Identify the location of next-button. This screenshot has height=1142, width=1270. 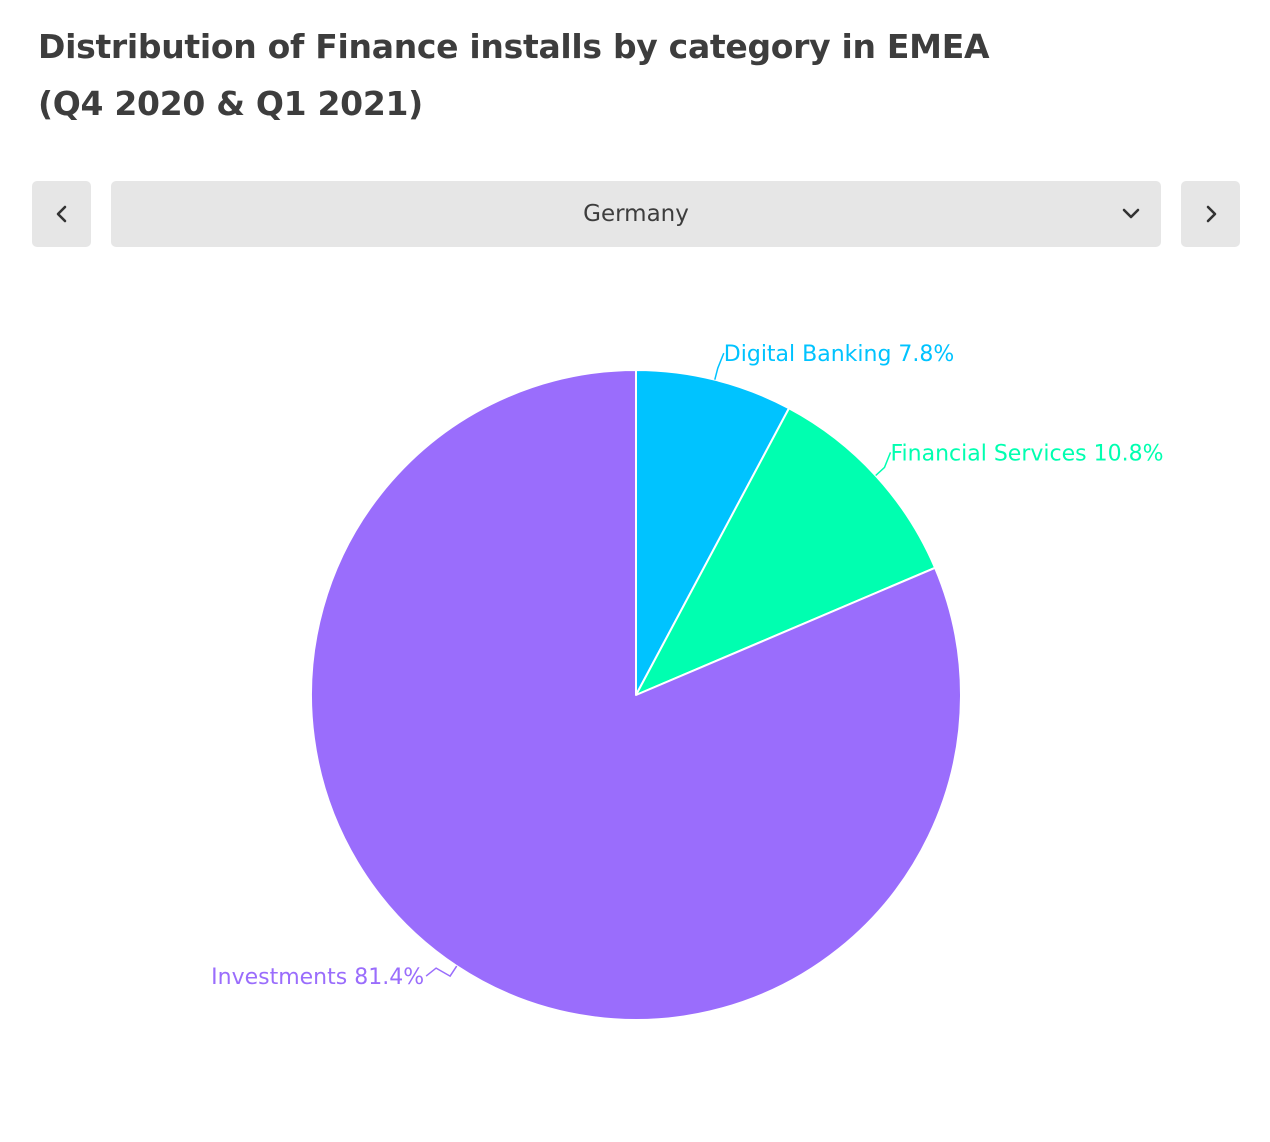
(1210, 214).